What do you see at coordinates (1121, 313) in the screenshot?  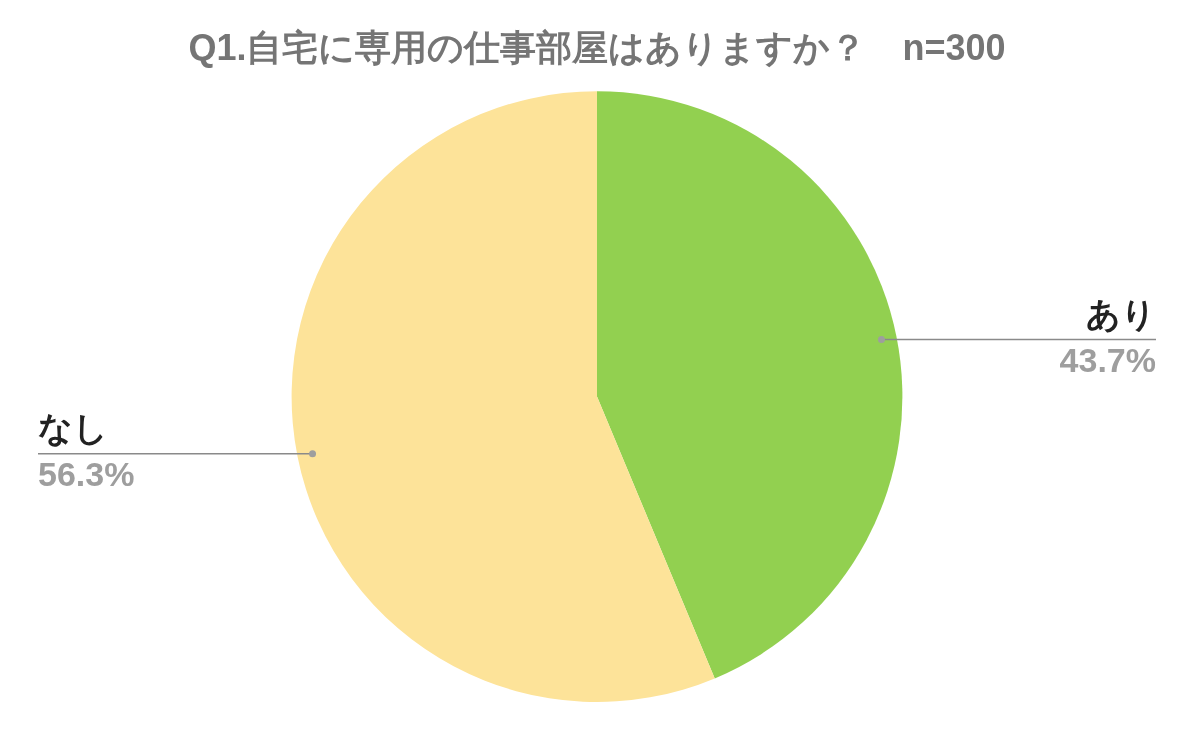 I see `slice-label: あり` at bounding box center [1121, 313].